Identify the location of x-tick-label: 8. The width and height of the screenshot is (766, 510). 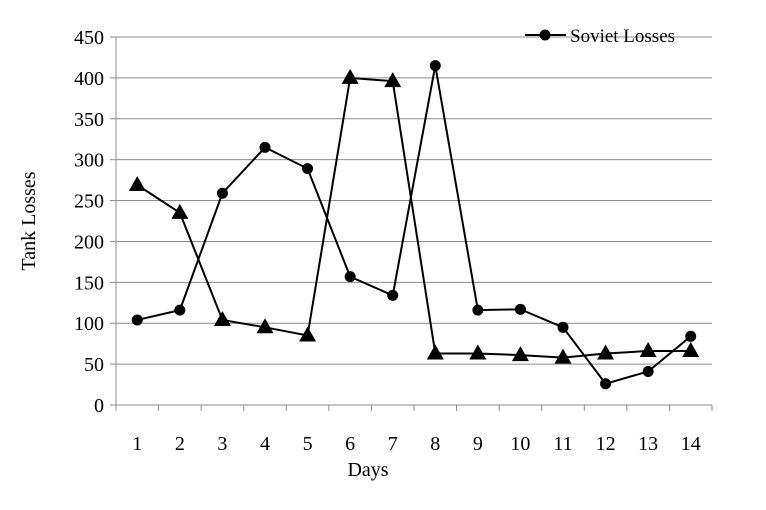
(435, 444).